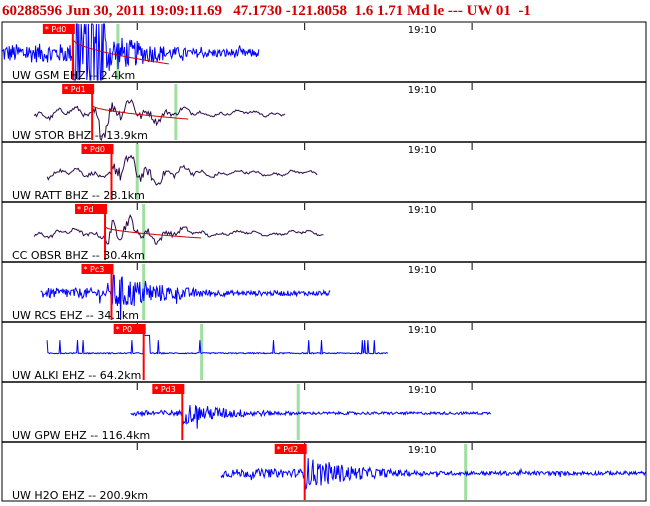 The width and height of the screenshot is (650, 506). Describe the element at coordinates (78, 195) in the screenshot. I see `station-label: UW RATT BHZ -- 28.1km` at that location.